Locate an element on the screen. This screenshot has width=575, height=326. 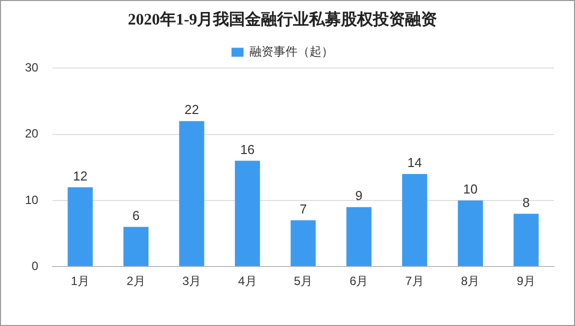
data-label: 12 is located at coordinates (80, 176).